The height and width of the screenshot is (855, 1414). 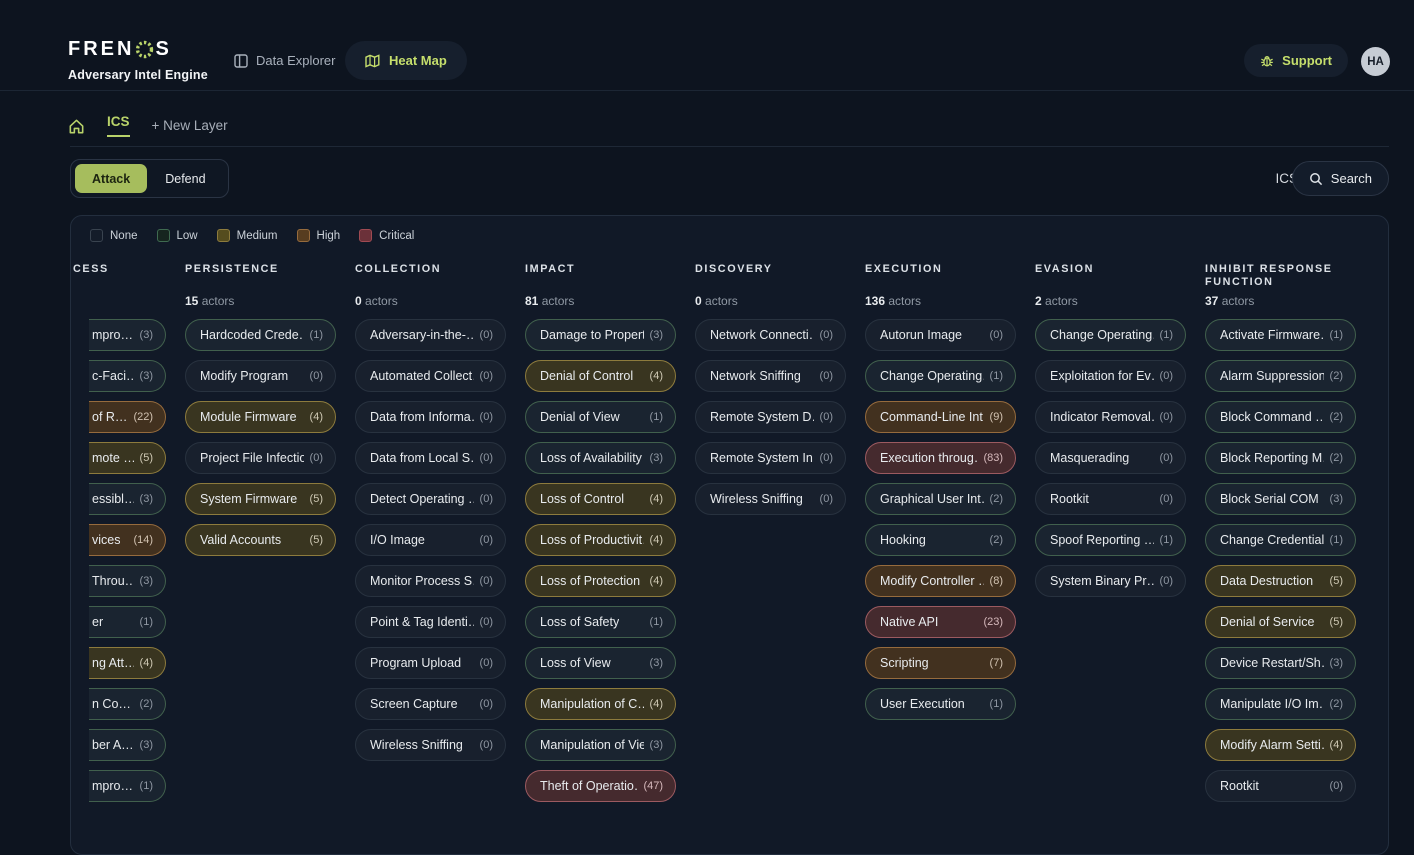 I want to click on technique-card: Exploitation for Ev… (0), so click(x=1110, y=376).